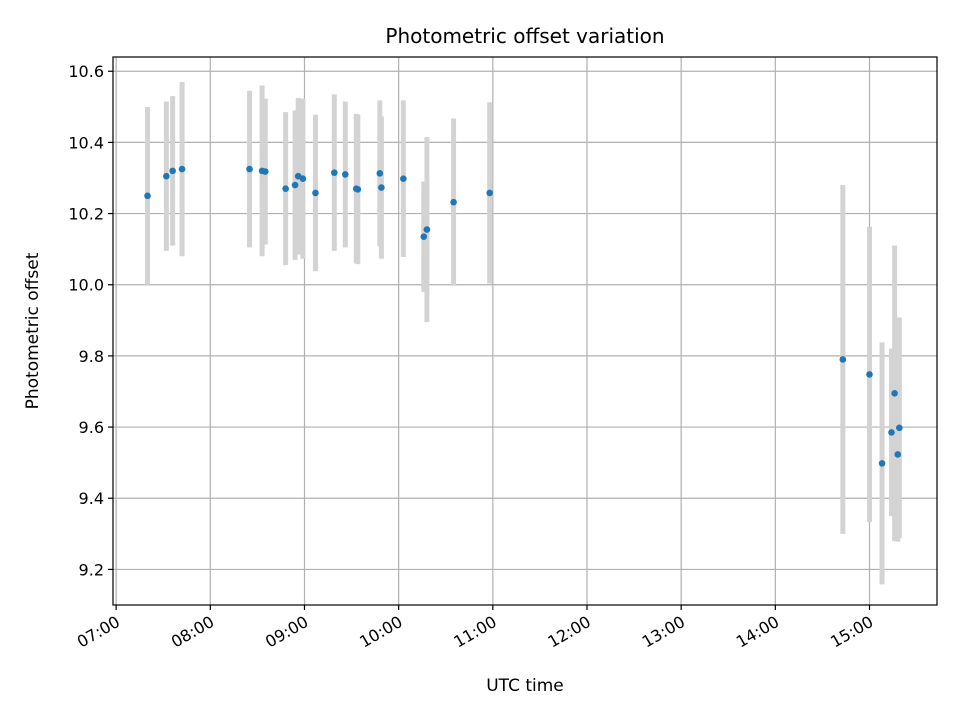 Image resolution: width=960 pixels, height=720 pixels. What do you see at coordinates (524, 36) in the screenshot?
I see `chart-title: Photometric offset variation` at bounding box center [524, 36].